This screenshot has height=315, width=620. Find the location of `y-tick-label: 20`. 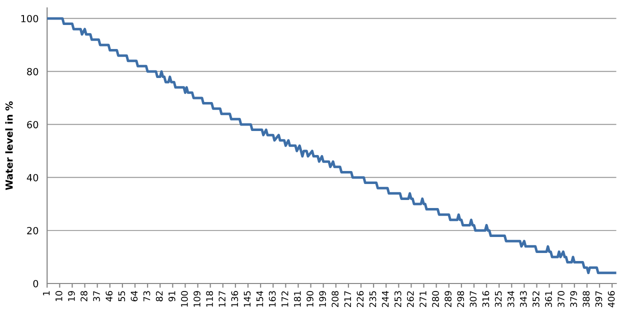

y-tick-label: 20 is located at coordinates (32, 230).